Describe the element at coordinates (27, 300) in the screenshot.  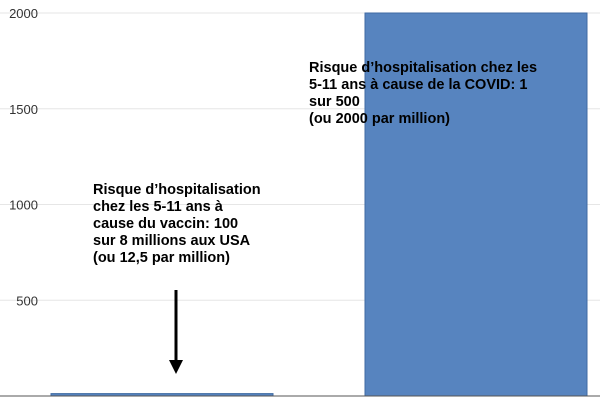
I see `y-tick-label-500: 500` at that location.